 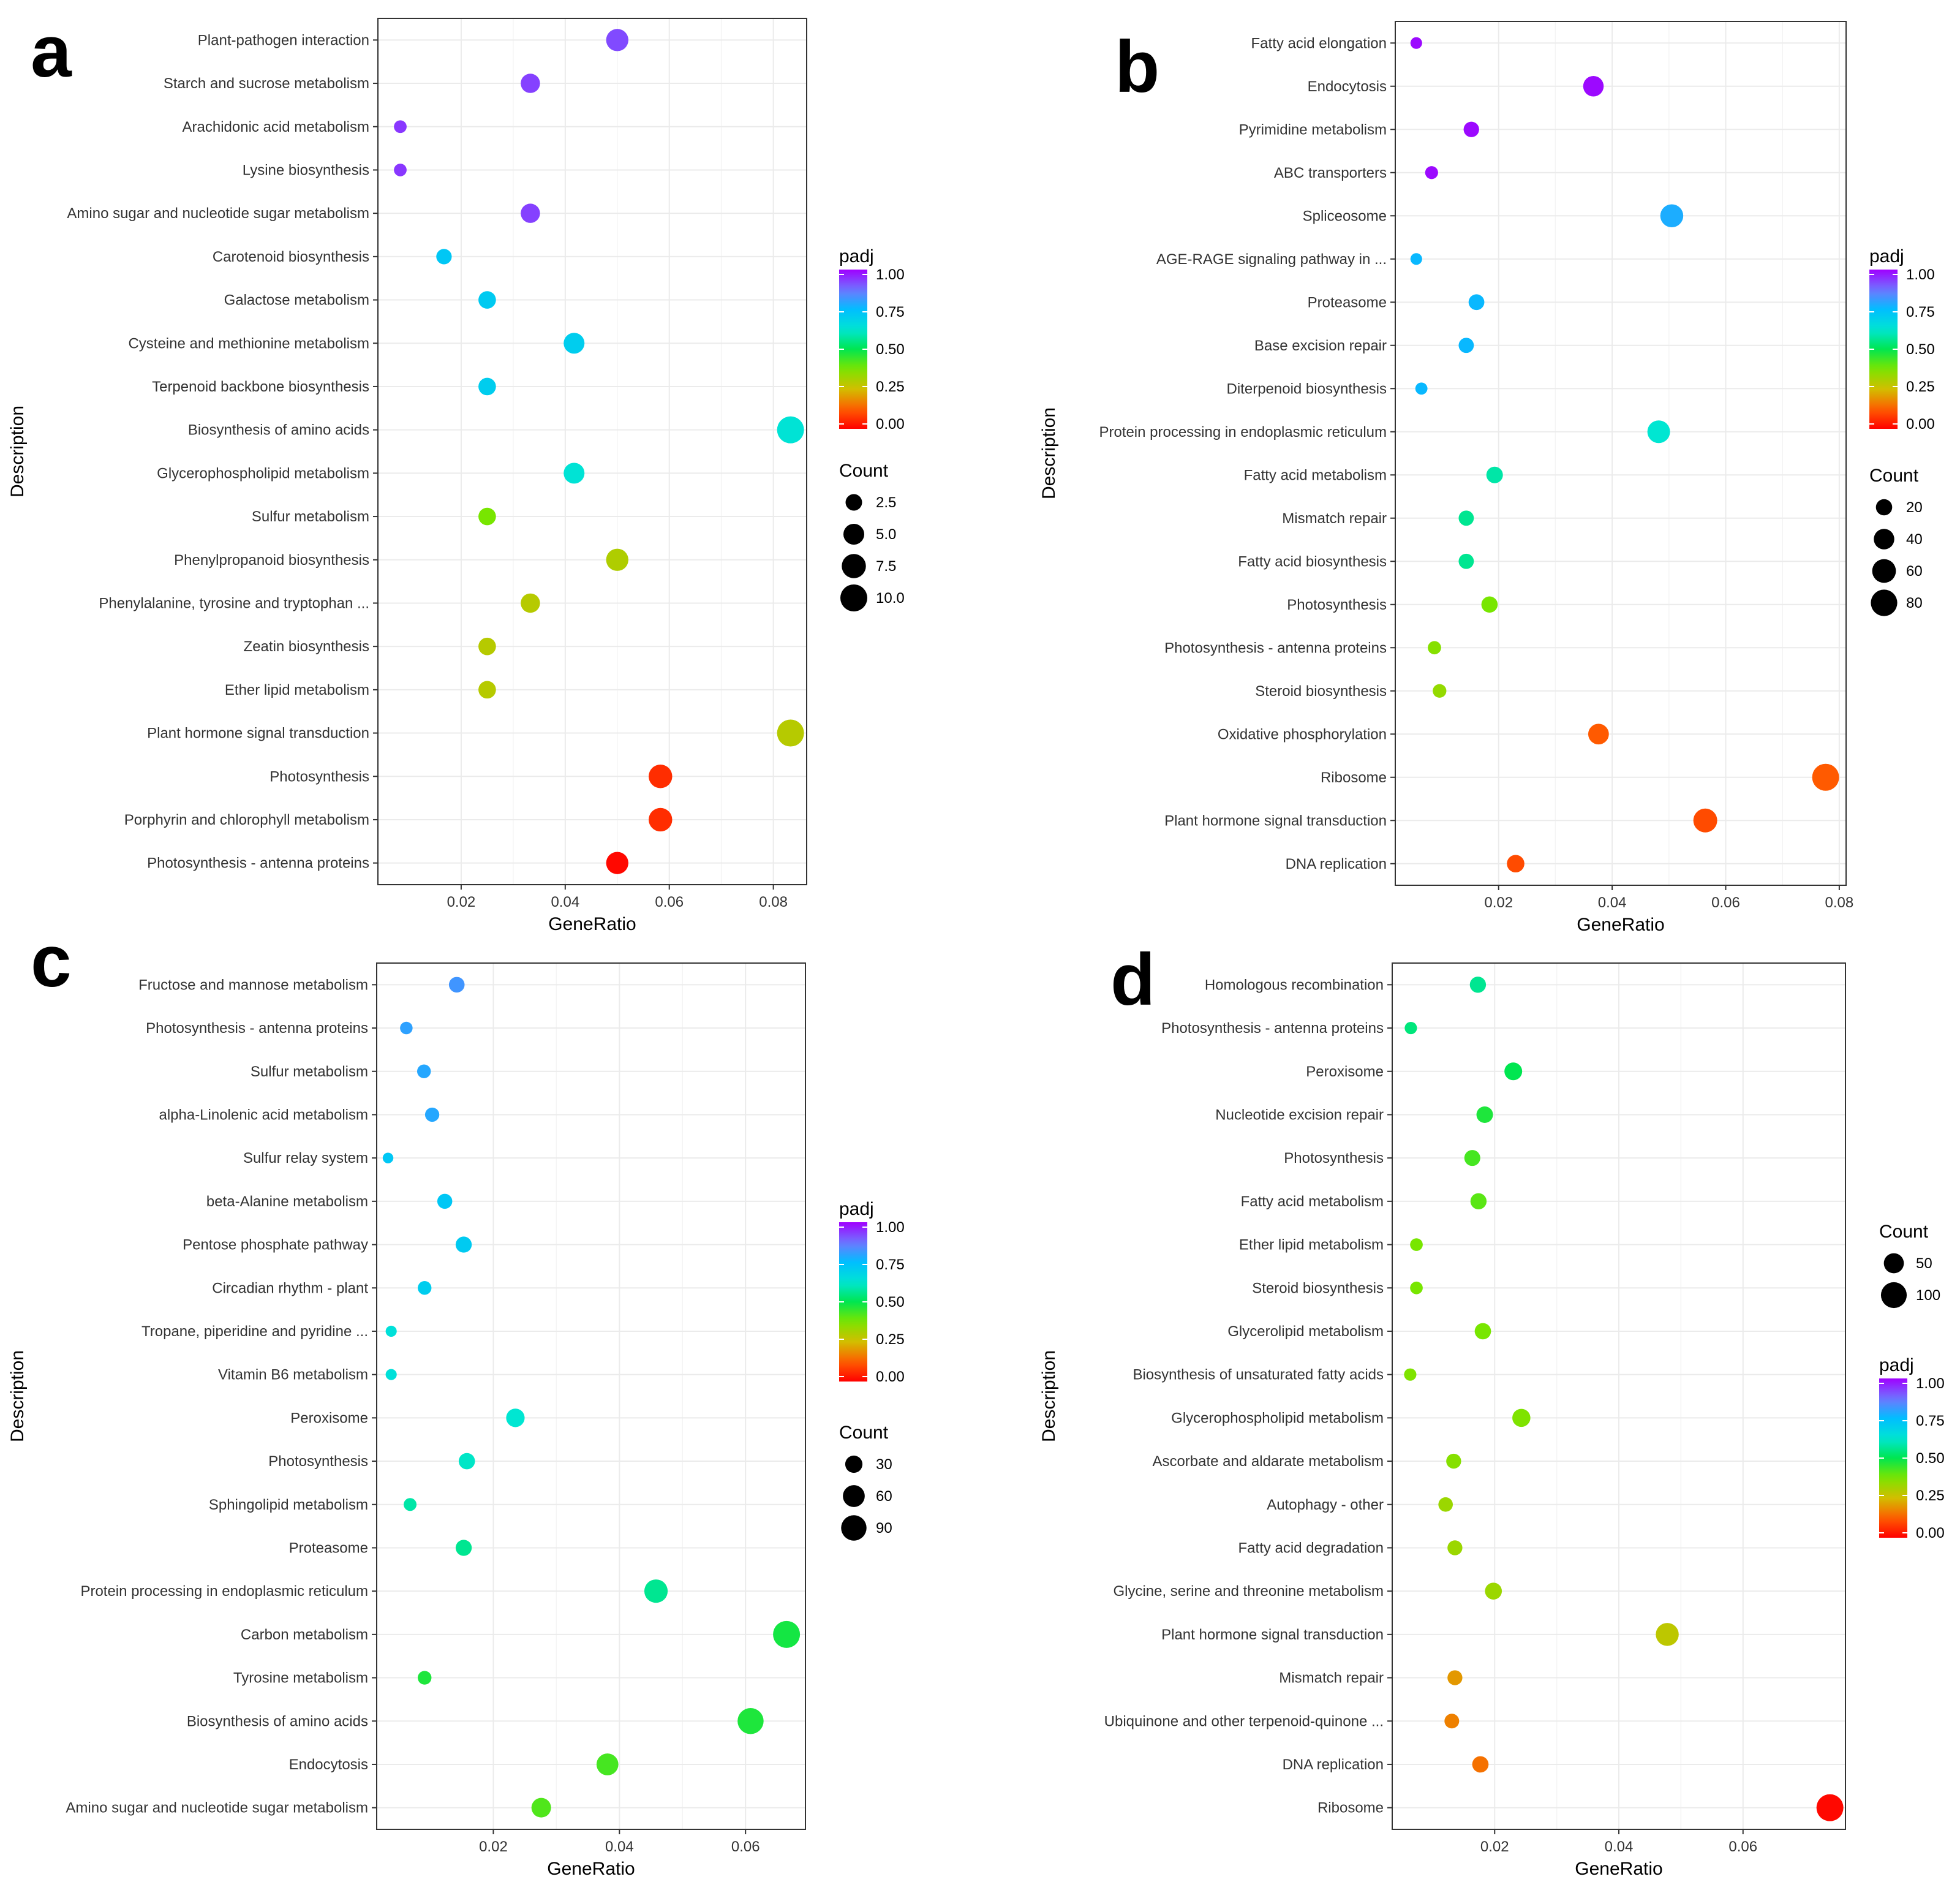 What do you see at coordinates (305, 1158) in the screenshot?
I see `category-label: Sulfur relay system` at bounding box center [305, 1158].